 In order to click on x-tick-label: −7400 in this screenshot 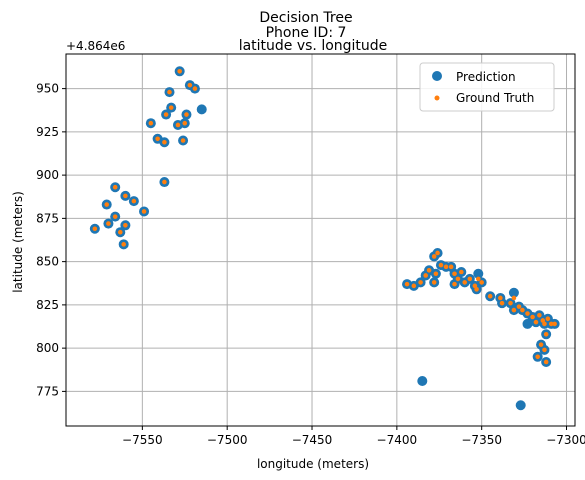, I will do `click(397, 440)`.